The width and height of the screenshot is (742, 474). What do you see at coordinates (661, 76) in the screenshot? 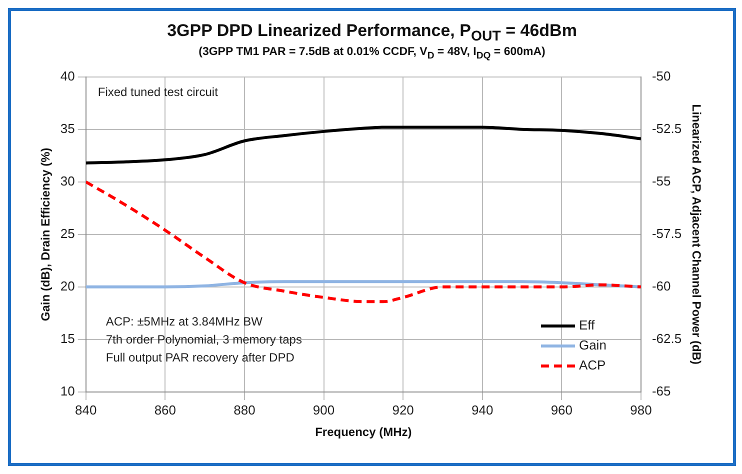
I see `y2-tick-label: -50` at bounding box center [661, 76].